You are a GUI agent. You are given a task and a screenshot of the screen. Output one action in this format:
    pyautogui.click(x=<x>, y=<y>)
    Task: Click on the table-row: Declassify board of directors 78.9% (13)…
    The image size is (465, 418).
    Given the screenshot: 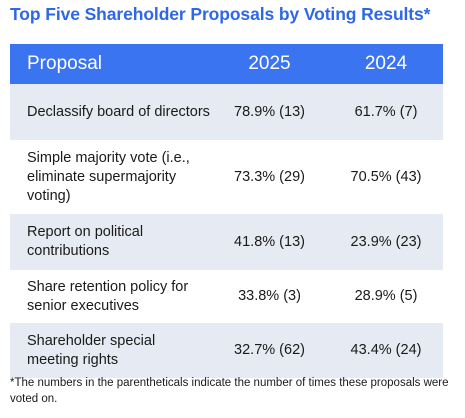 What is the action you would take?
    pyautogui.click(x=226, y=112)
    